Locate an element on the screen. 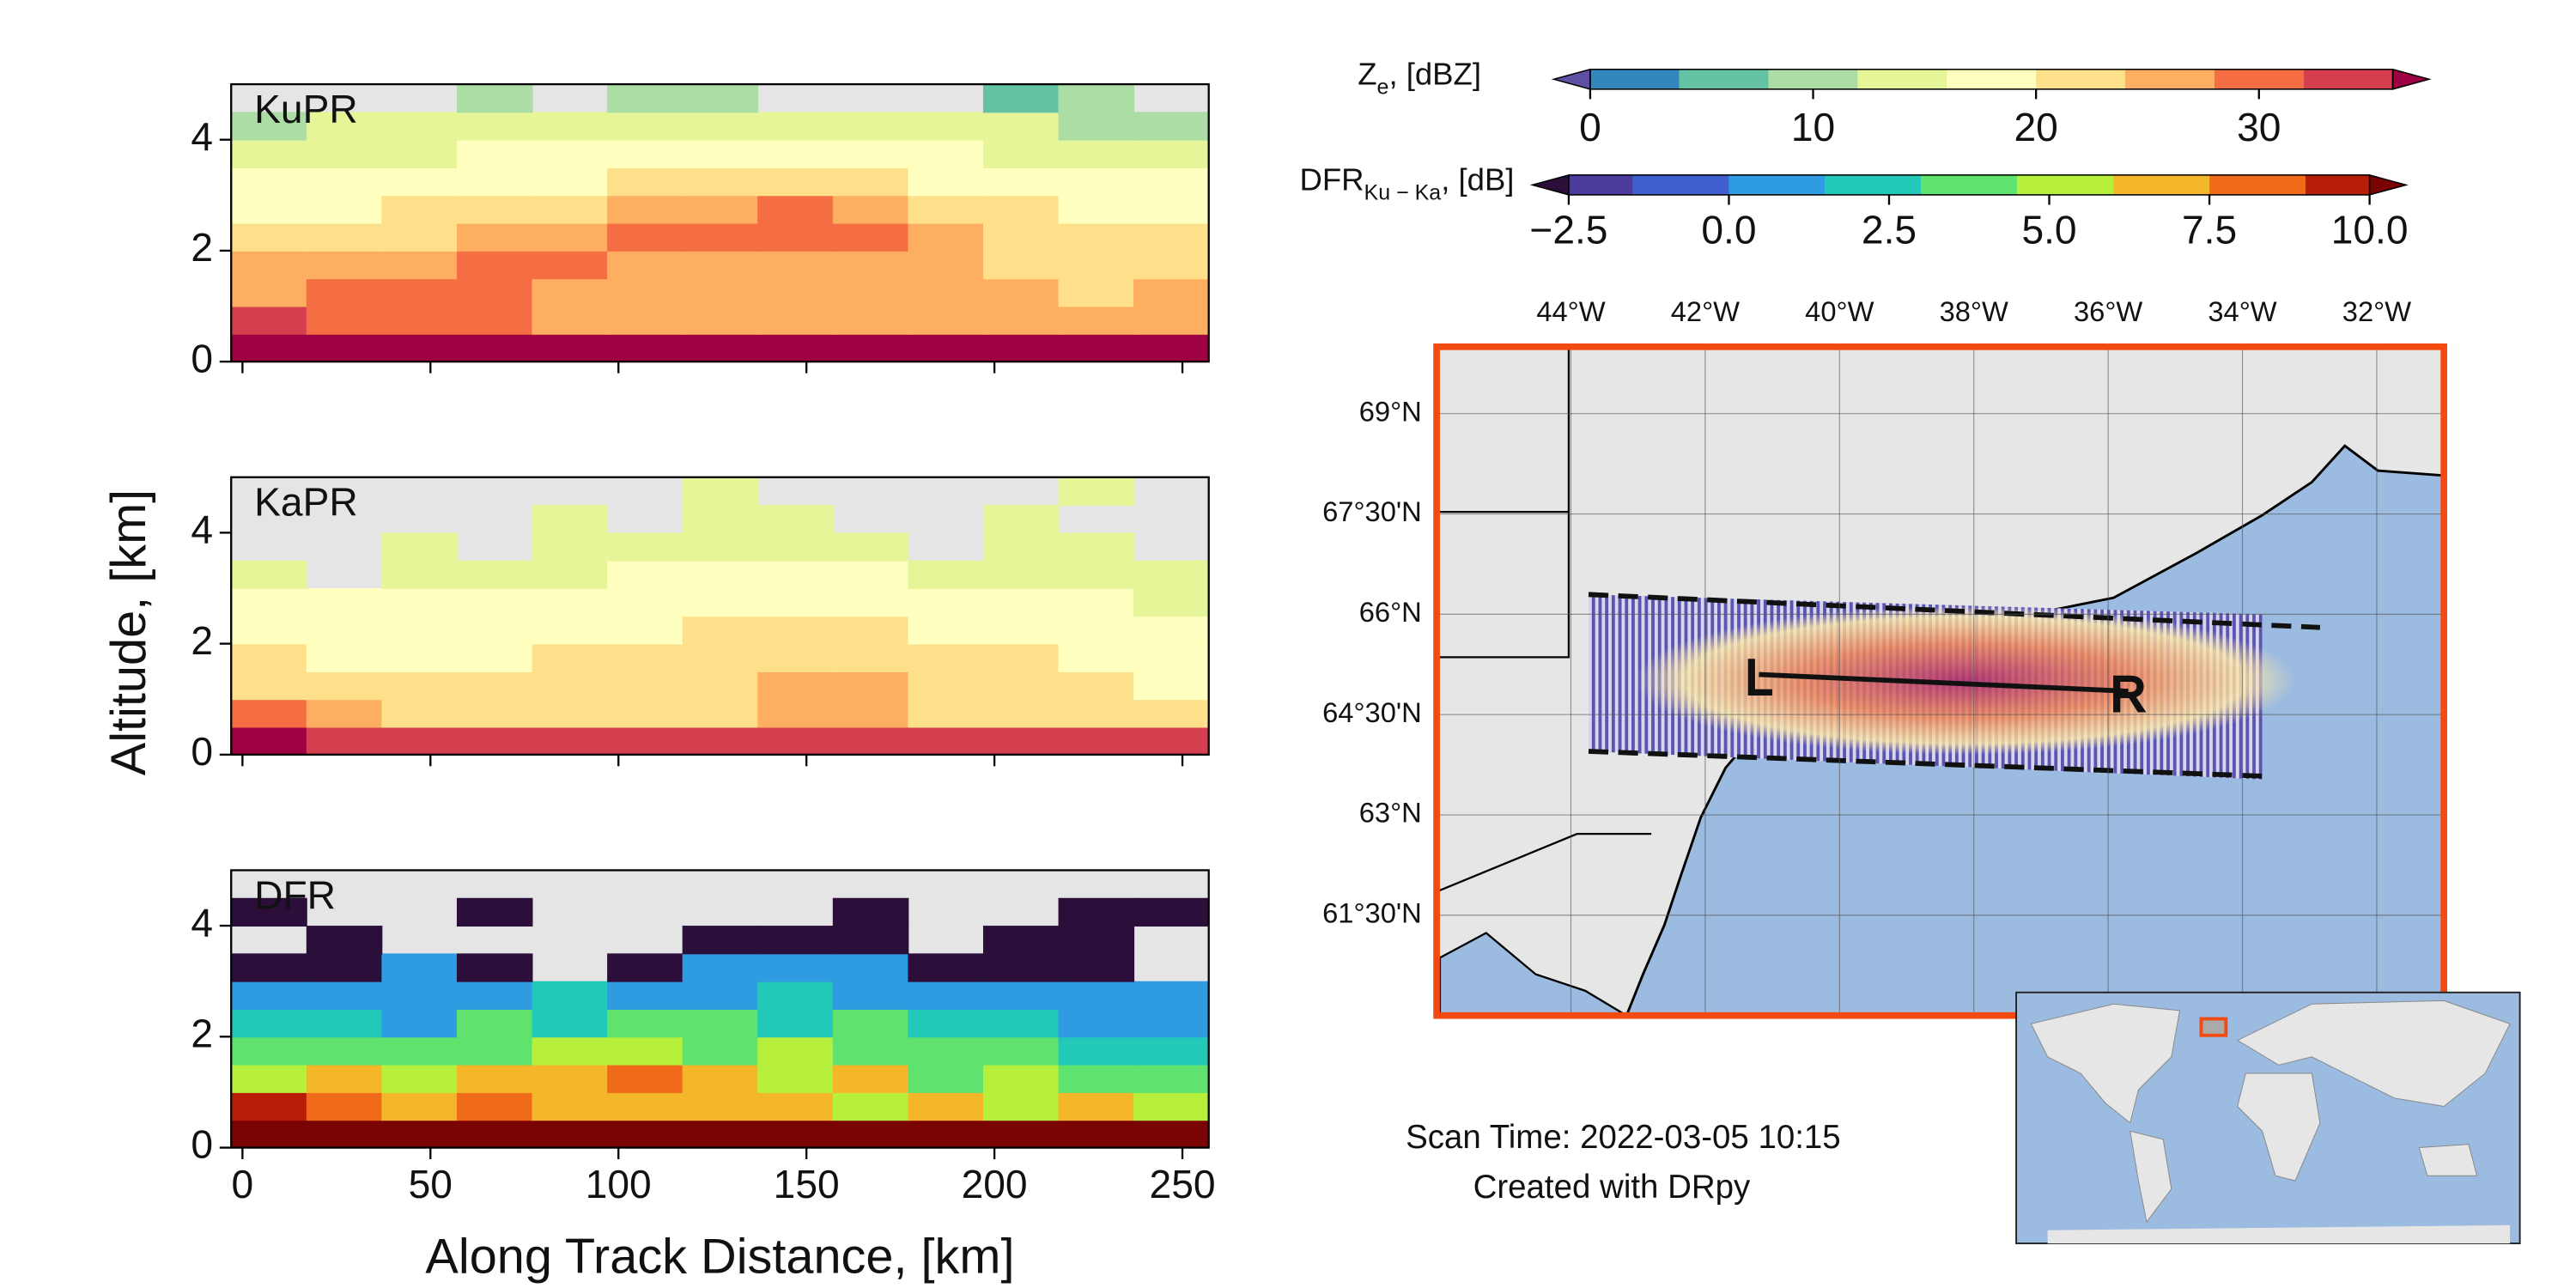 This screenshot has width=2576, height=1288. x-tick-label: 38°W is located at coordinates (1974, 311).